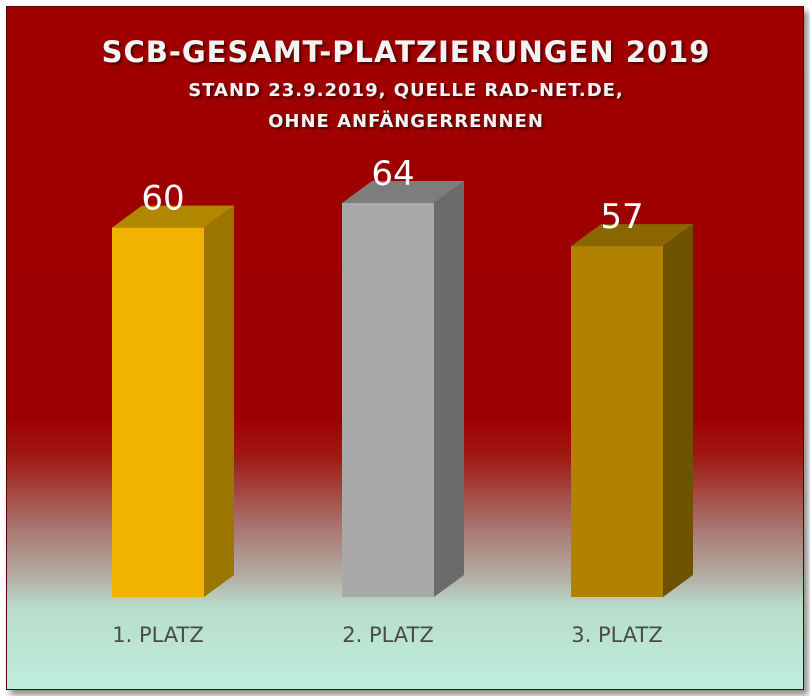 This screenshot has height=696, width=810. I want to click on category-label-2: 2. PLATZ, so click(388, 635).